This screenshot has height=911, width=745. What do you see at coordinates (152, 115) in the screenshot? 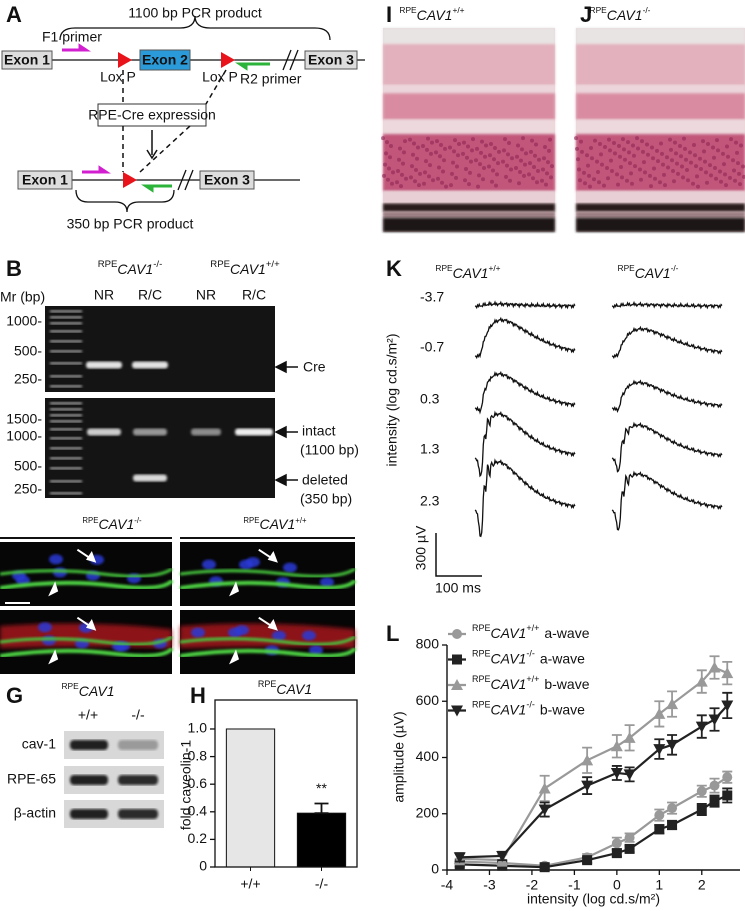
I see `cre-box` at bounding box center [152, 115].